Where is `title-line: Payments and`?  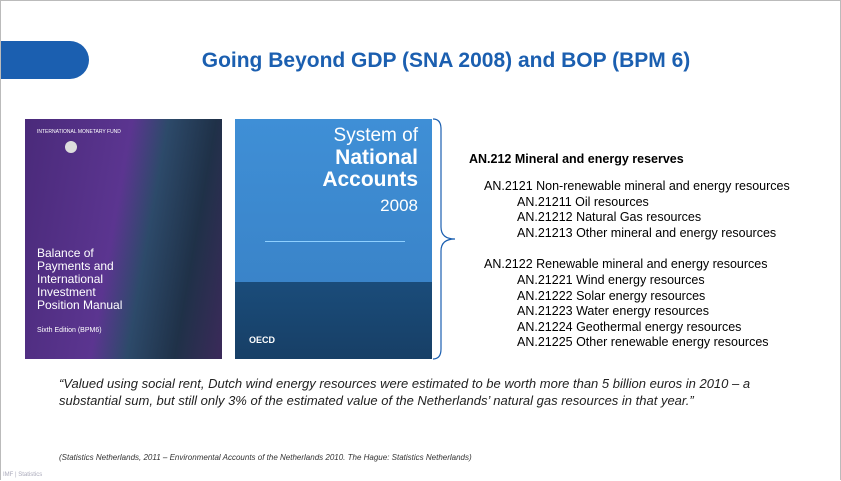 title-line: Payments and is located at coordinates (75, 266).